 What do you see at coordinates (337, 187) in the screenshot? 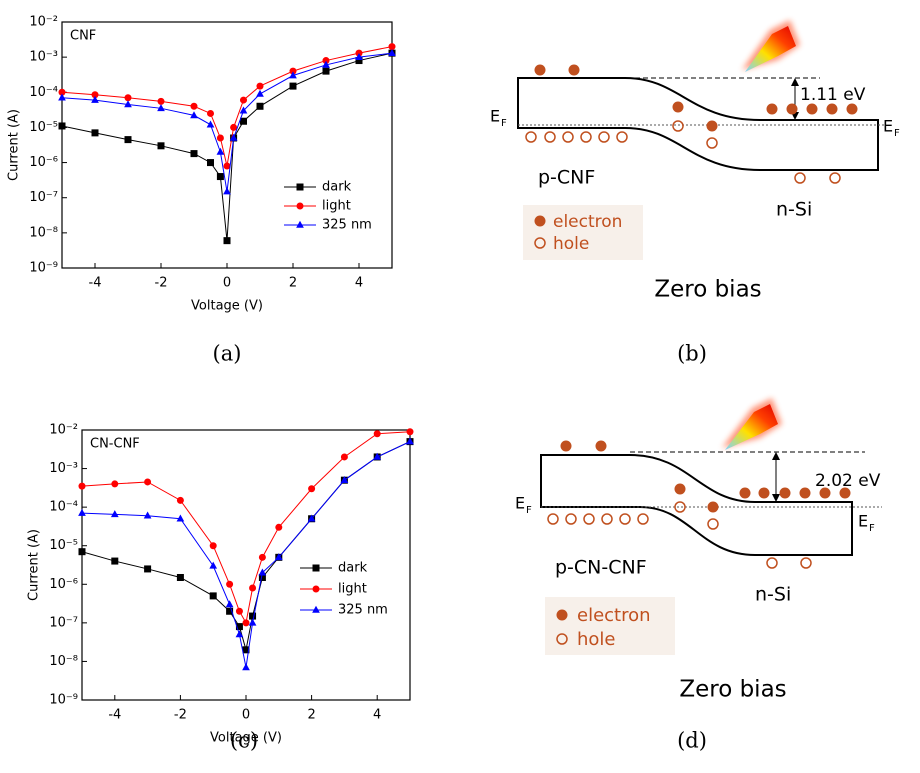
I see `legend-label: dark` at bounding box center [337, 187].